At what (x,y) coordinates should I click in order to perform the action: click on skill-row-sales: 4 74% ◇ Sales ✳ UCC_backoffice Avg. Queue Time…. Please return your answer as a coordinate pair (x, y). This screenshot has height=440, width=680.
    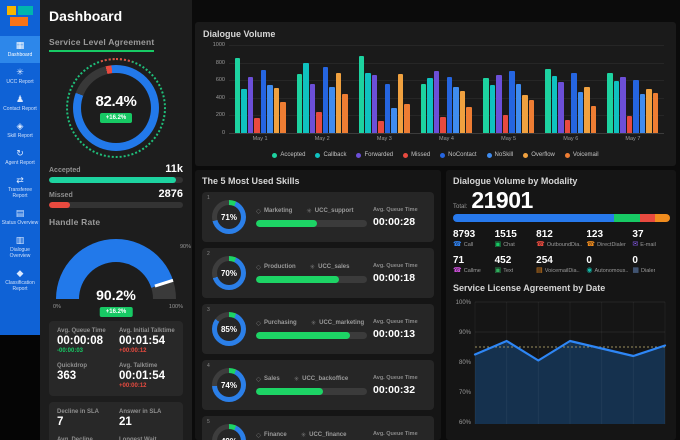
    Looking at the image, I should click on (318, 385).